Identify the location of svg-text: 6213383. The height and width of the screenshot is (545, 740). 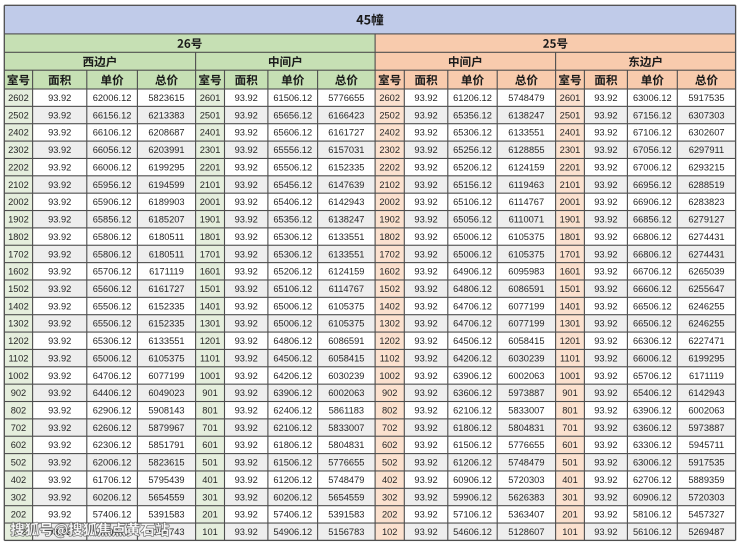
(166, 115).